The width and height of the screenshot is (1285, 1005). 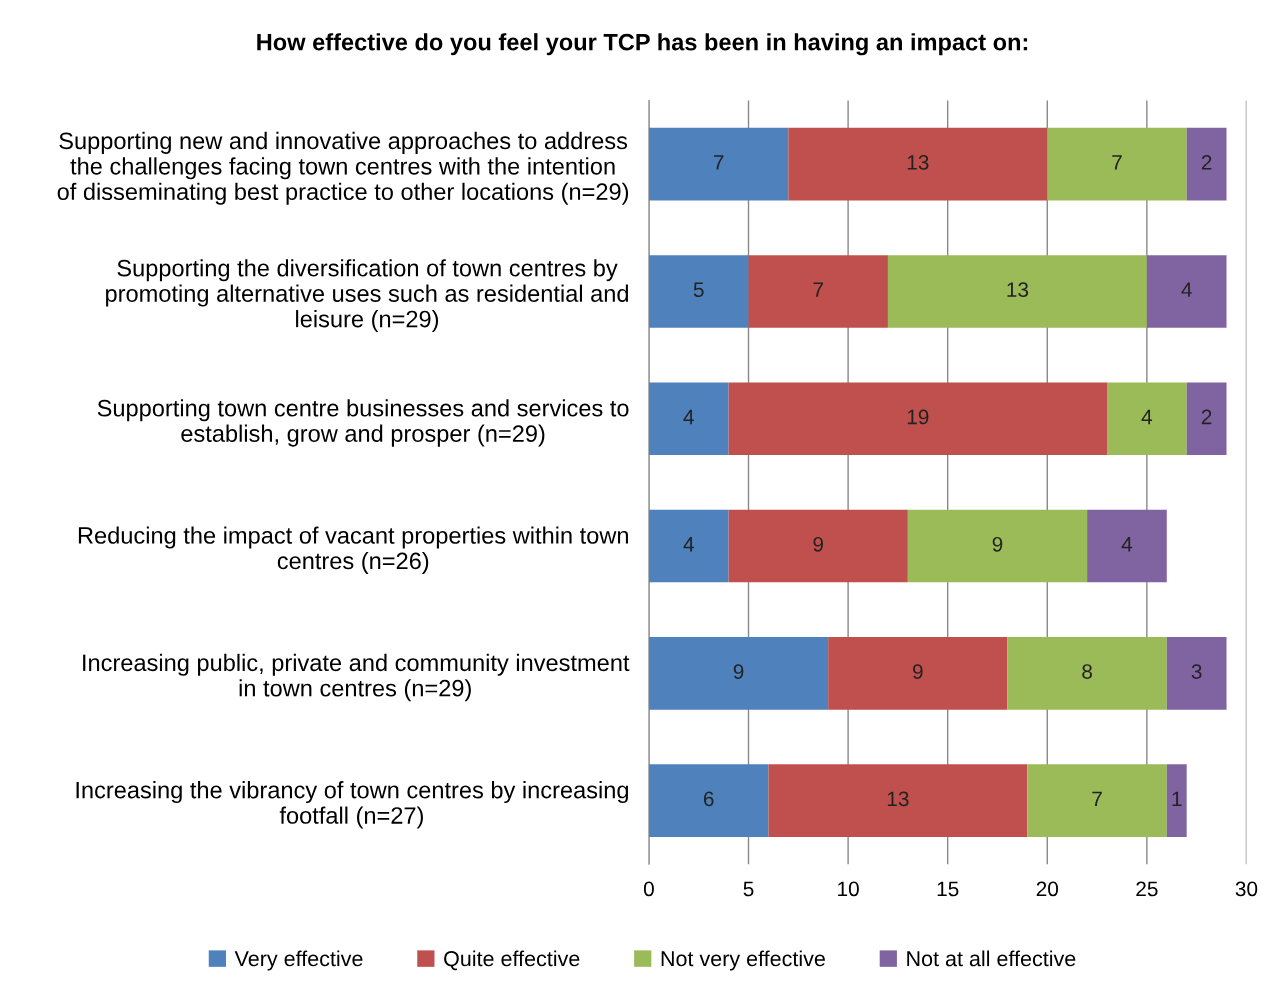 I want to click on data-label: 3, so click(x=1196, y=671).